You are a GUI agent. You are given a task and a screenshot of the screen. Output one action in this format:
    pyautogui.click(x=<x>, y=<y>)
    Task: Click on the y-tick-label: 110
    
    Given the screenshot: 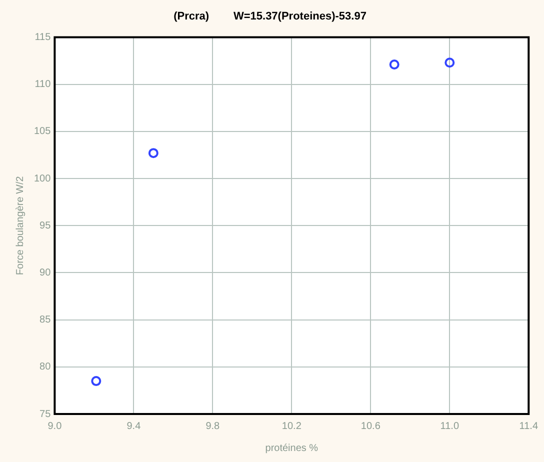 What is the action you would take?
    pyautogui.click(x=43, y=84)
    